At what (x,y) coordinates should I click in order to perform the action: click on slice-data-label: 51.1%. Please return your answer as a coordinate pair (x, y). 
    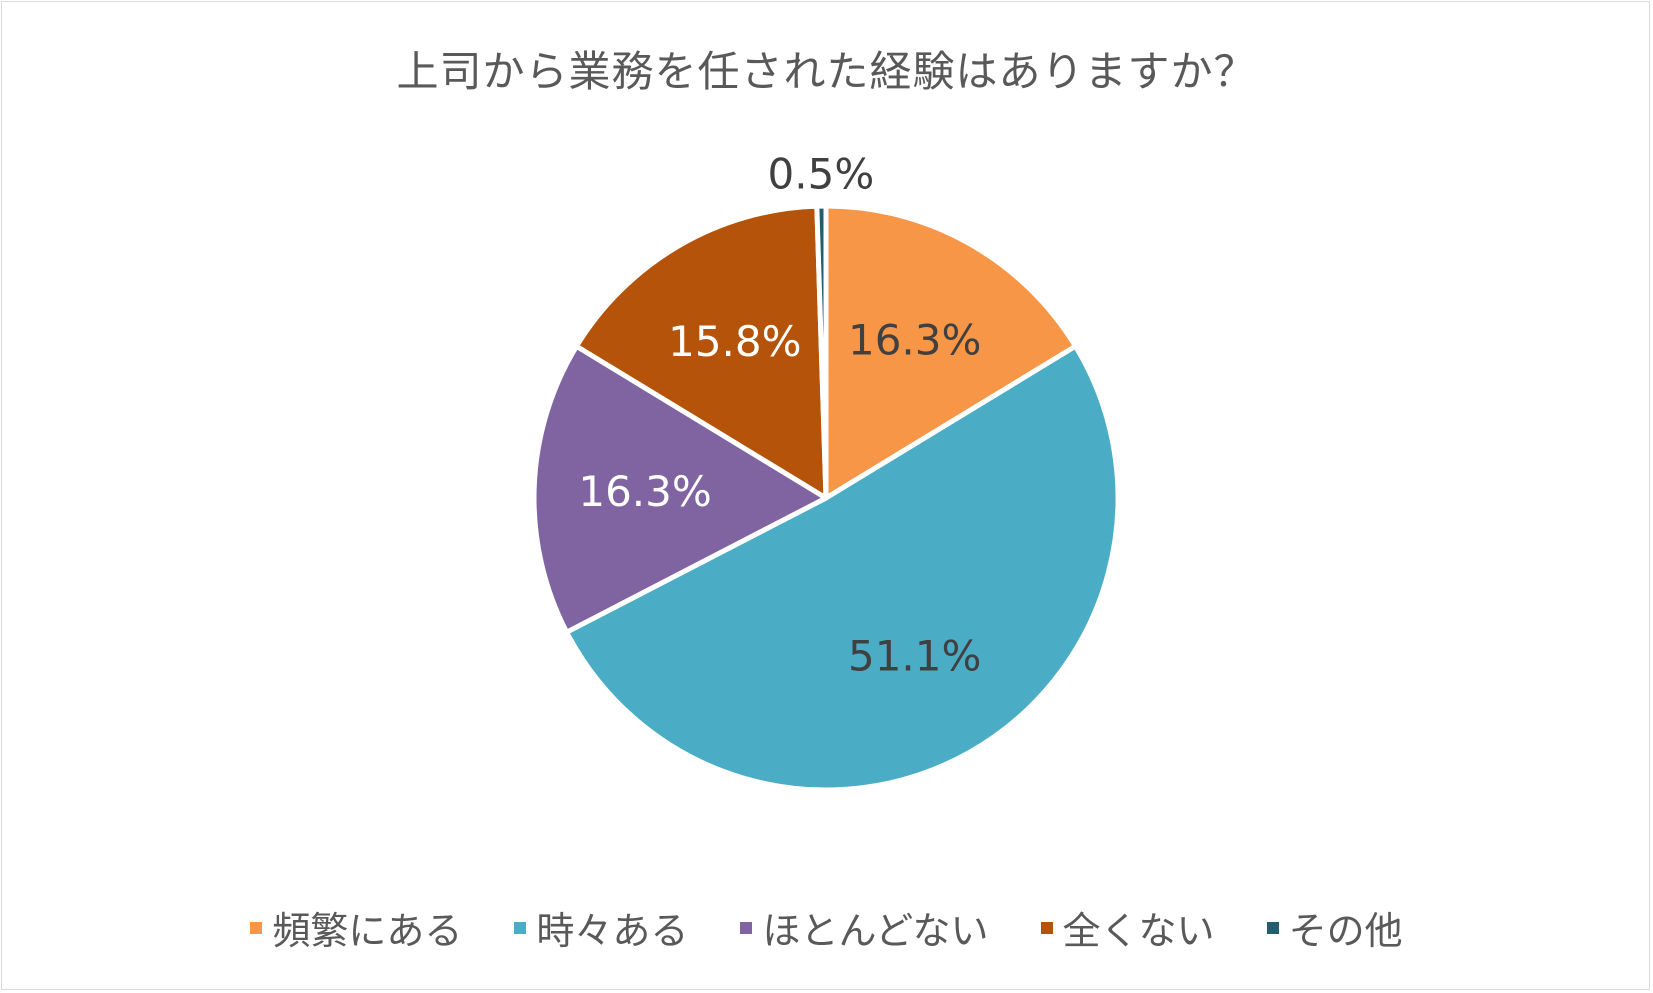
    Looking at the image, I should click on (914, 655).